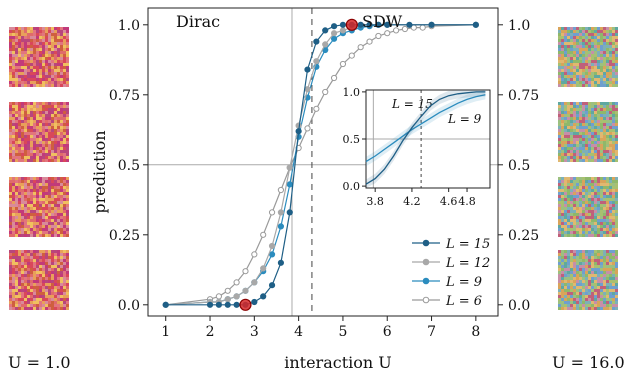 This screenshot has height=373, width=624. What do you see at coordinates (352, 92) in the screenshot?
I see `inset-y-tick-label: 1.0` at bounding box center [352, 92].